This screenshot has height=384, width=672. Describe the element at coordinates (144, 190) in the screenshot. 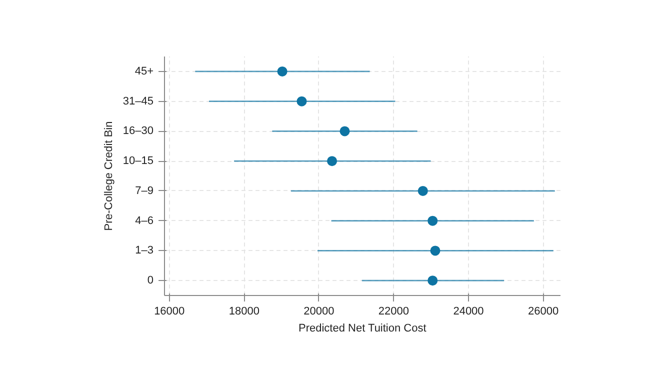

I see `y-tick-label: 7–9` at that location.